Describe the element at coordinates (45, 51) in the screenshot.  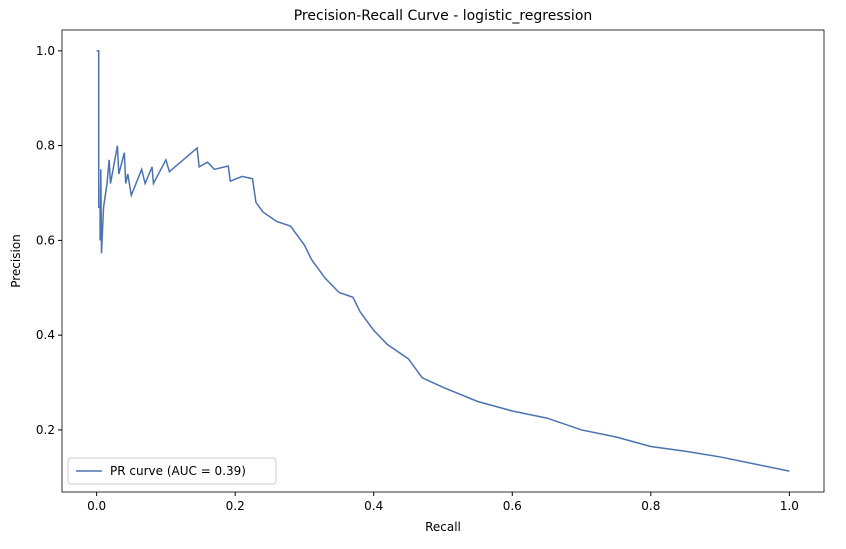
I see `y-tick-label: 1.0` at that location.